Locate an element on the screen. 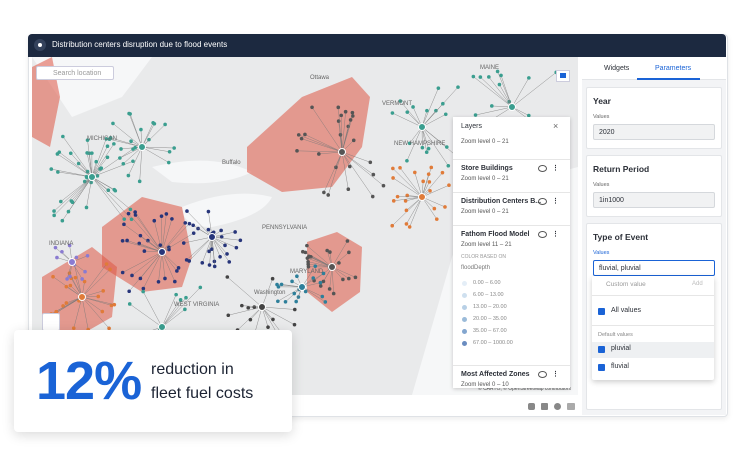  parameter-input: 1in1000 is located at coordinates (654, 200).